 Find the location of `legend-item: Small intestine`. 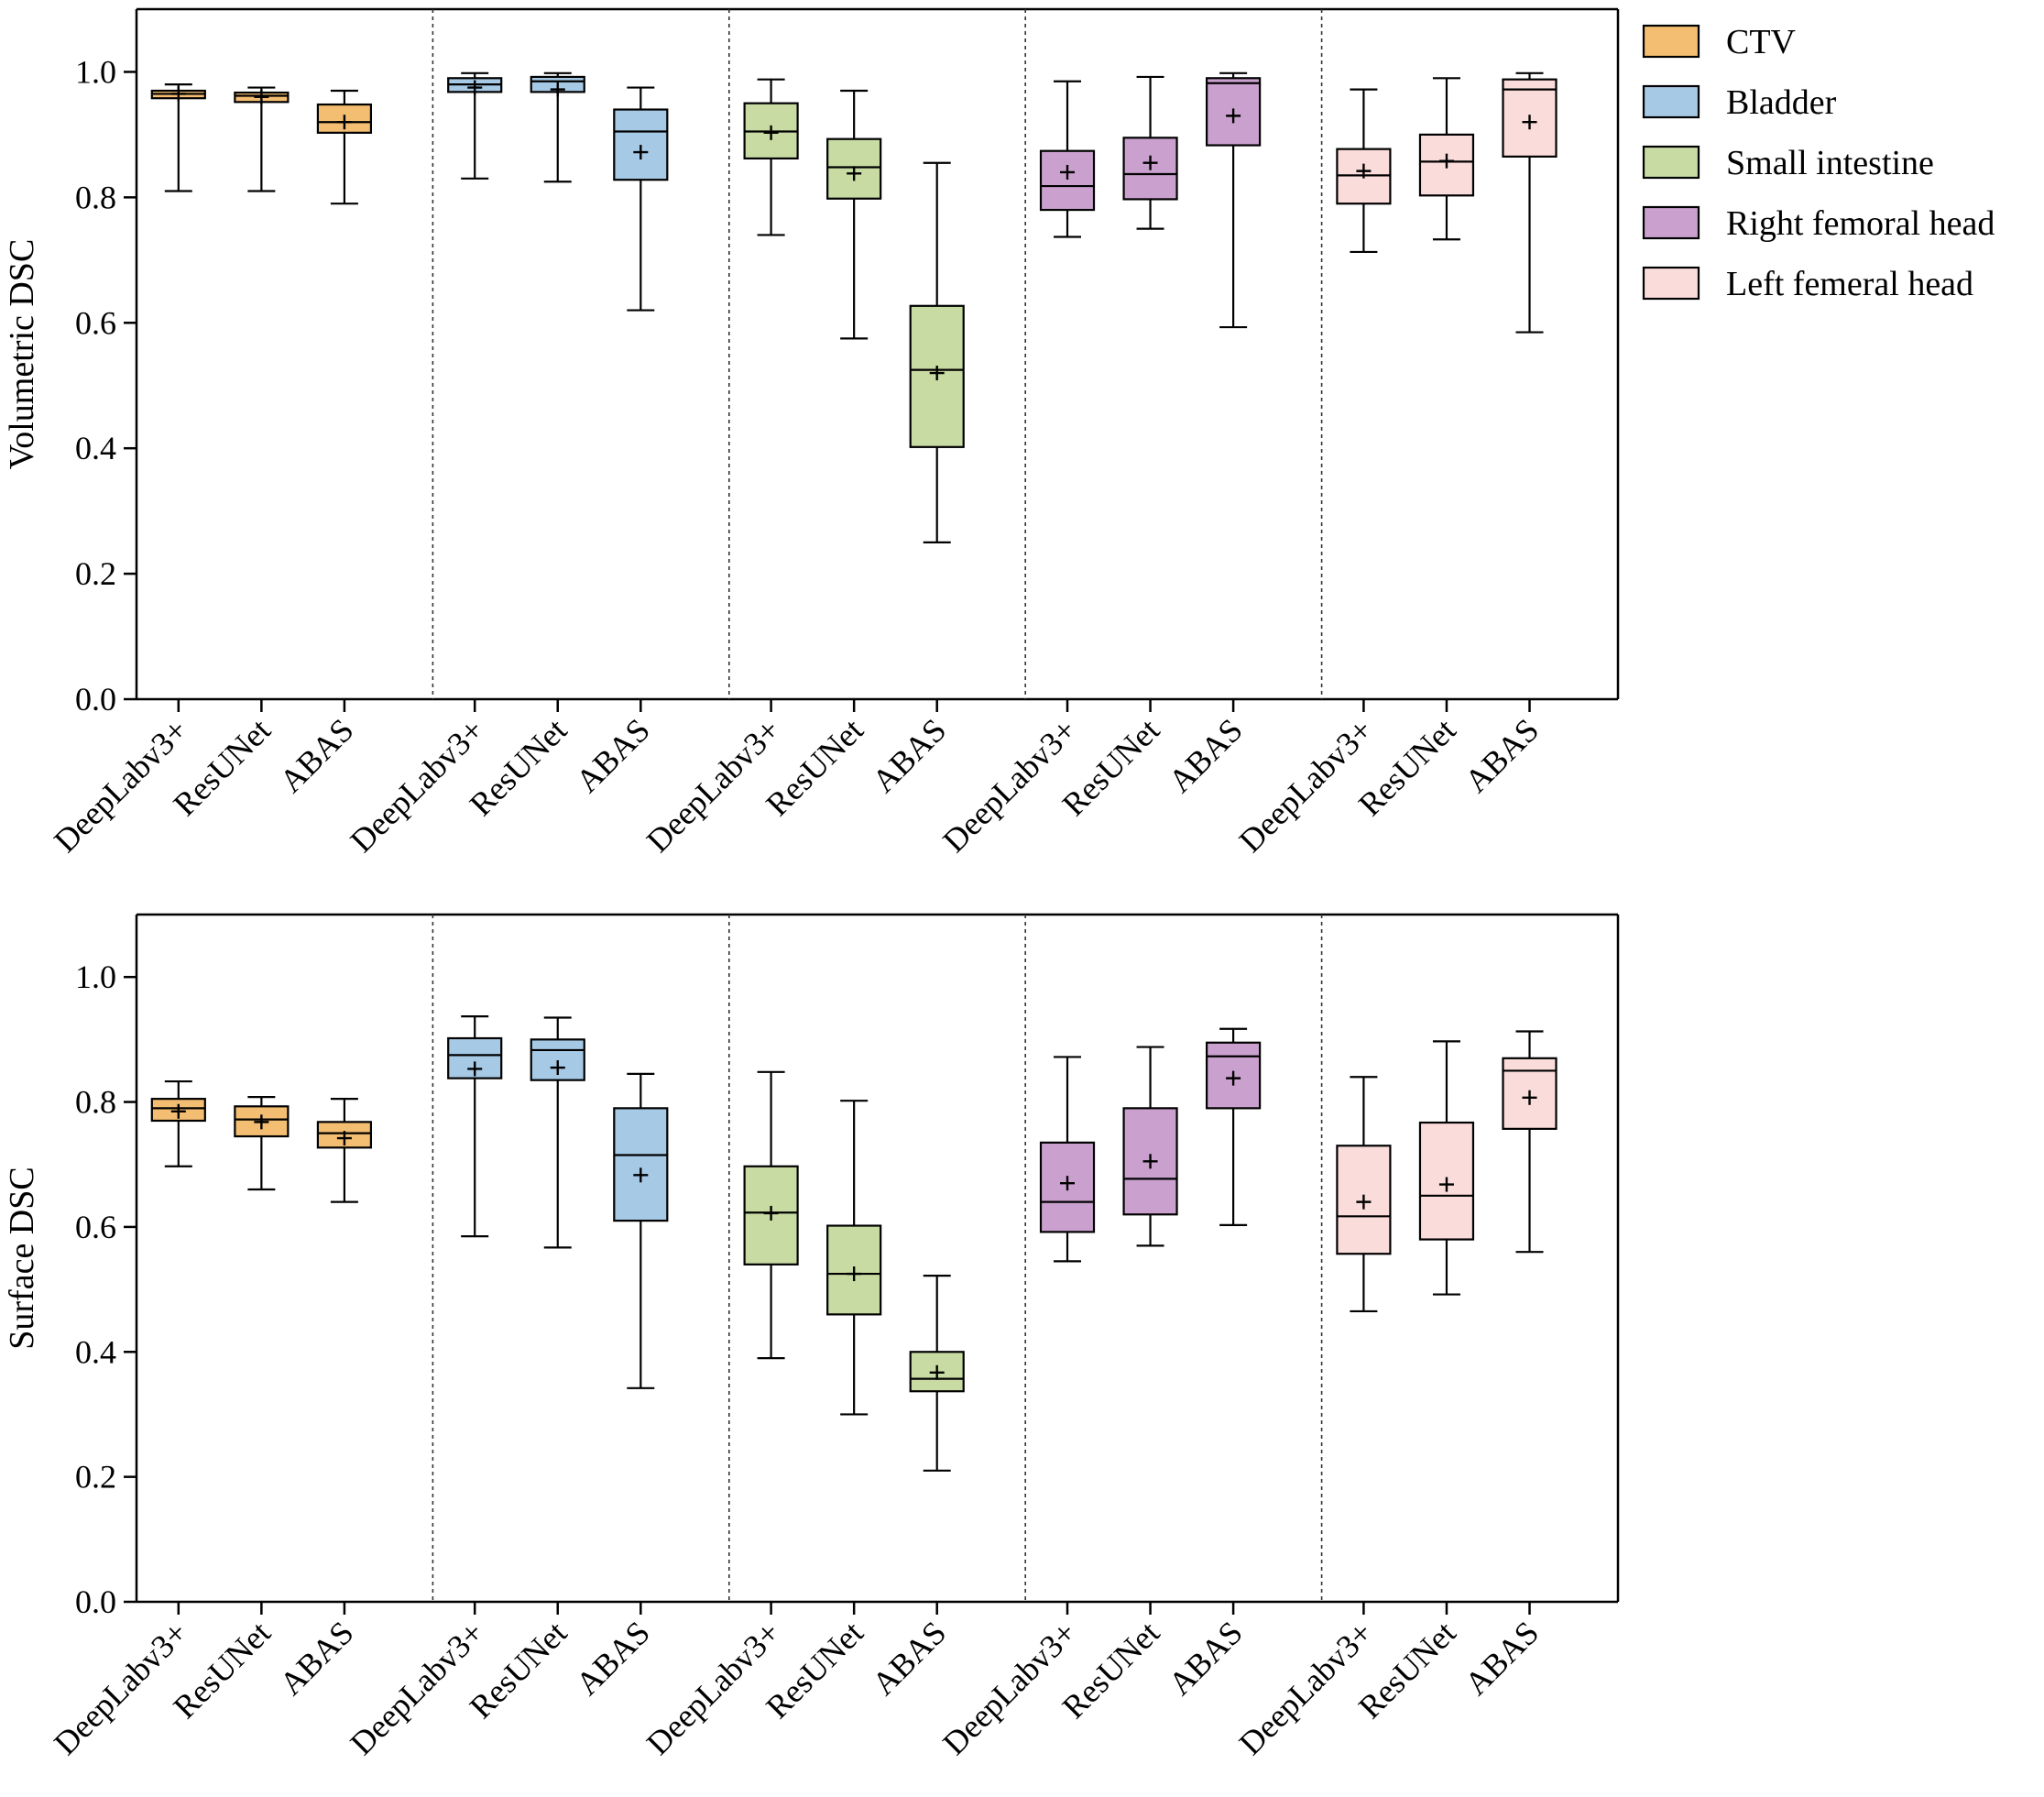

legend-item: Small intestine is located at coordinates (1788, 163).